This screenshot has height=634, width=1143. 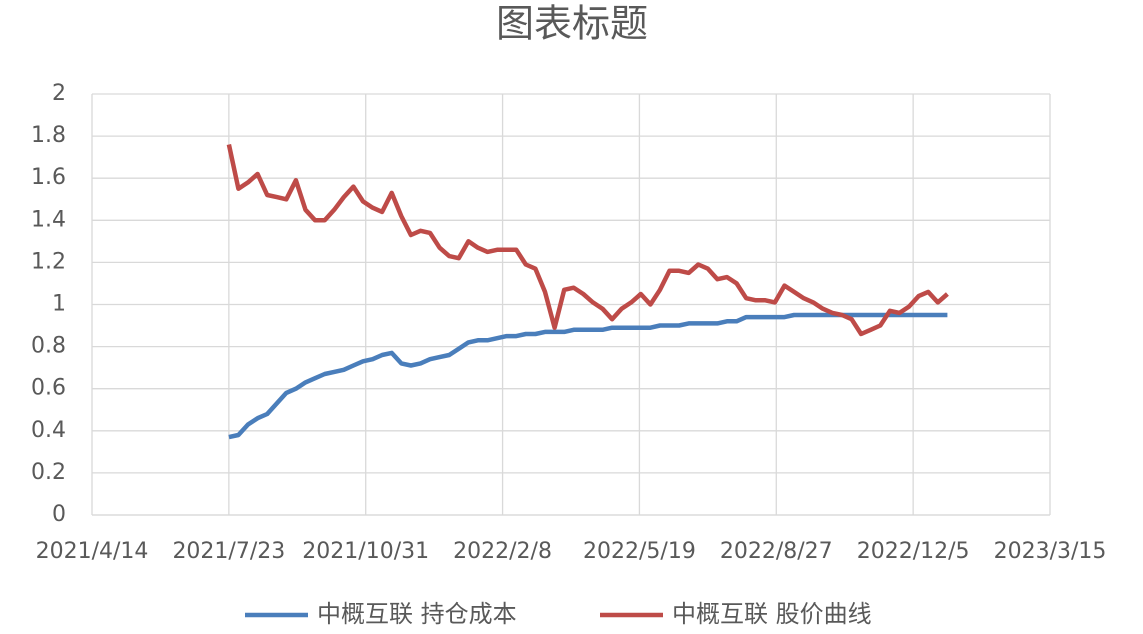 What do you see at coordinates (48, 219) in the screenshot?
I see `y-tick-label: 1.4` at bounding box center [48, 219].